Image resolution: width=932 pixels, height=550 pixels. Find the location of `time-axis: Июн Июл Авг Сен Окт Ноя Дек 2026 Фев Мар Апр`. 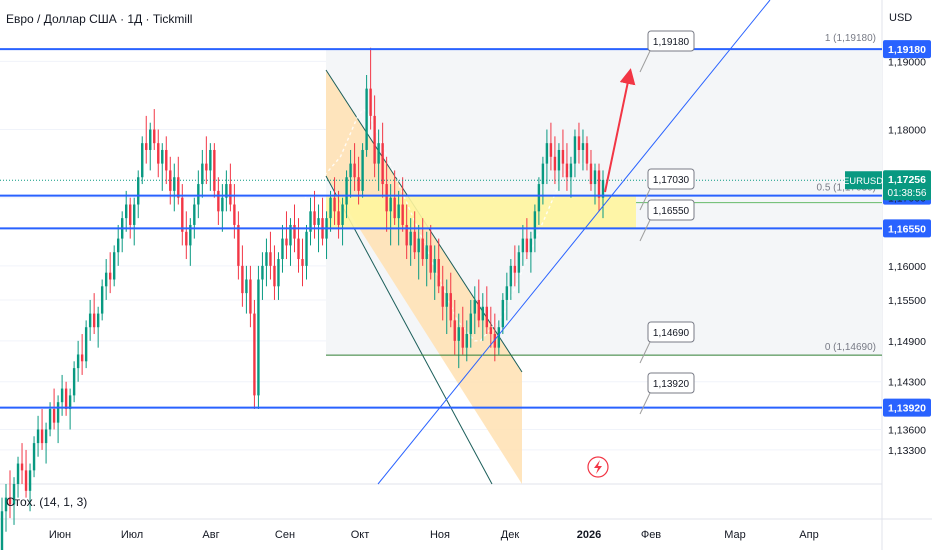

time-axis: Июн Июл Авг Сен Окт Ноя Дек 2026 Фев Мар Апр is located at coordinates (434, 535).